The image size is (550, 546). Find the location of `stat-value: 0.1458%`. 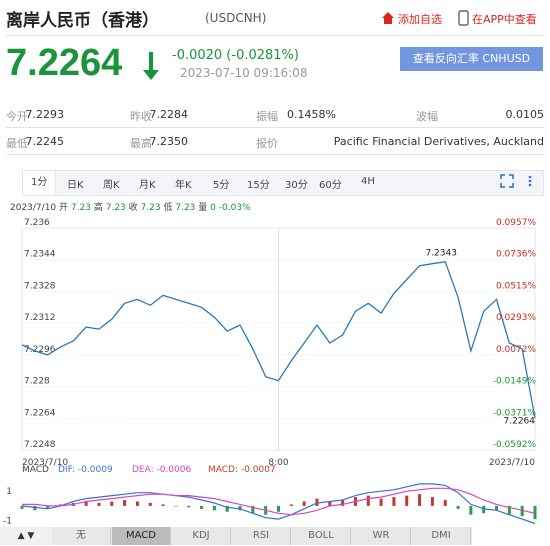

stat-value: 0.1458% is located at coordinates (311, 114).